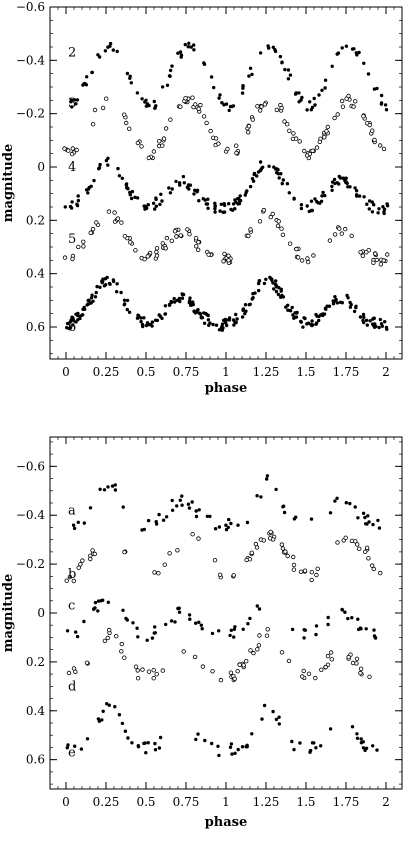  Describe the element at coordinates (72, 752) in the screenshot. I see `curve-label-e: e` at that location.